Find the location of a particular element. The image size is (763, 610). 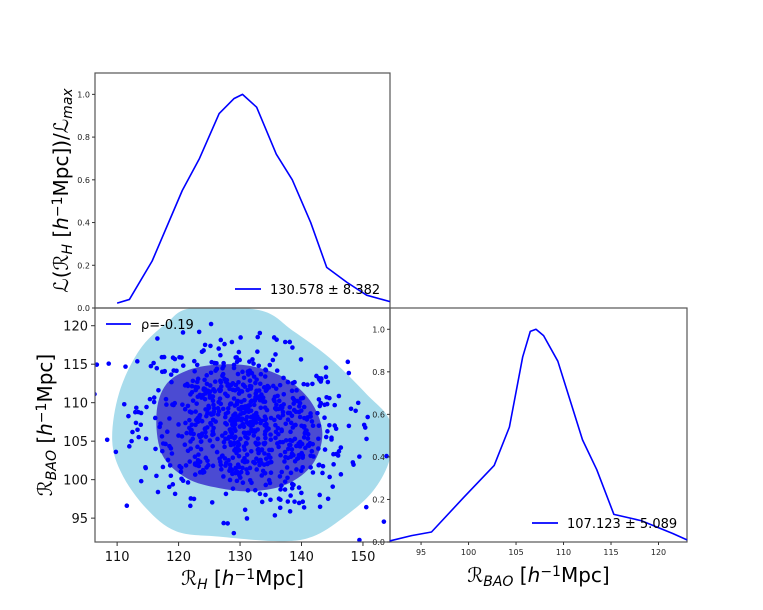

legend-label: ρ=-0.19 is located at coordinates (167, 325).